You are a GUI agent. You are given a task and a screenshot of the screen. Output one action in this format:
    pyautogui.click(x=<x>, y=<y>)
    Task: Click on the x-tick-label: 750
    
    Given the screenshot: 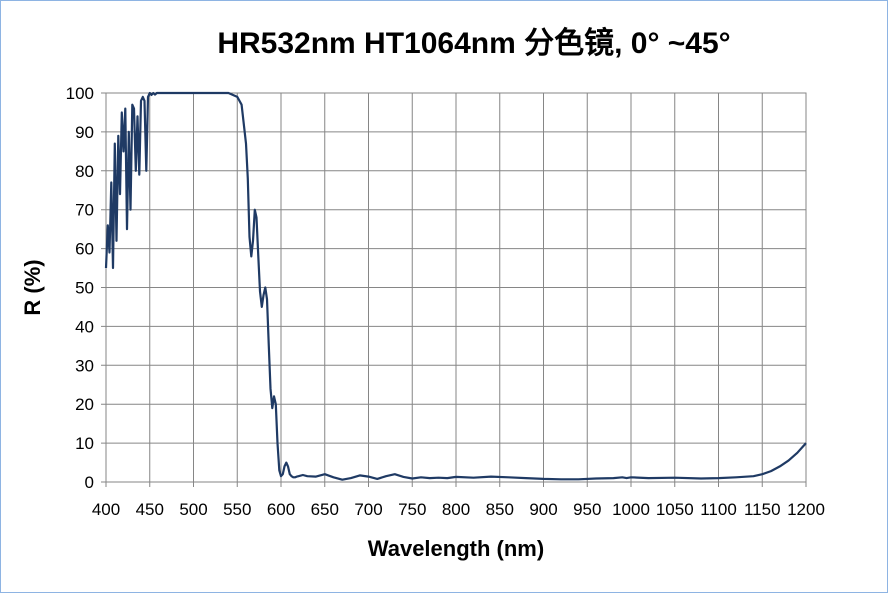 What is the action you would take?
    pyautogui.click(x=412, y=509)
    